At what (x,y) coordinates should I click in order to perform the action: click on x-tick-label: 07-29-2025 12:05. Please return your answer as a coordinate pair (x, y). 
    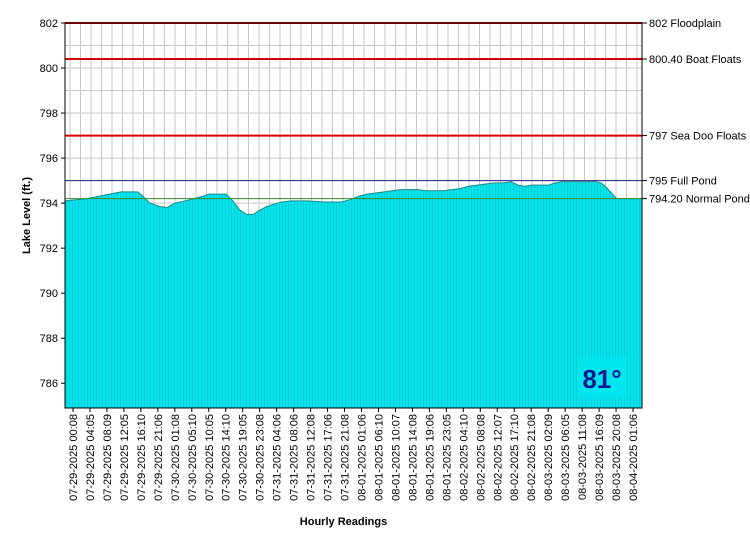
    Looking at the image, I should click on (125, 457).